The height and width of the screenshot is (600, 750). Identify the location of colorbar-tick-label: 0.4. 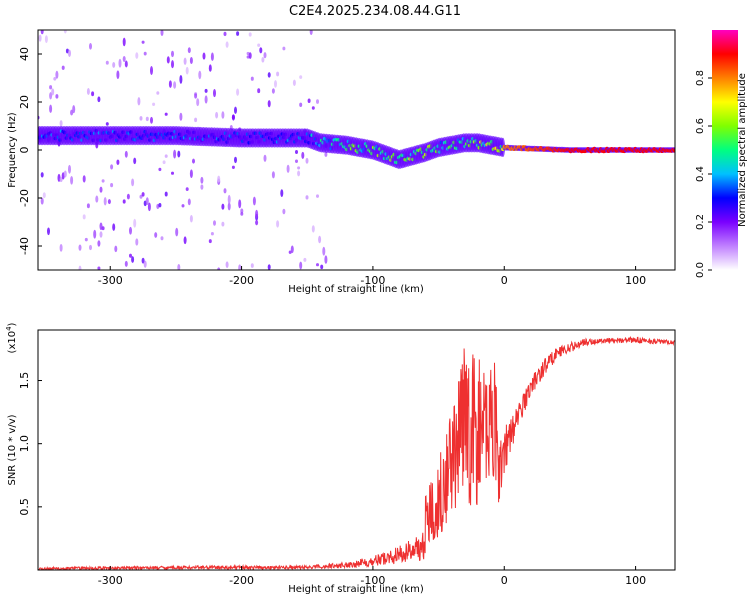
(700, 174).